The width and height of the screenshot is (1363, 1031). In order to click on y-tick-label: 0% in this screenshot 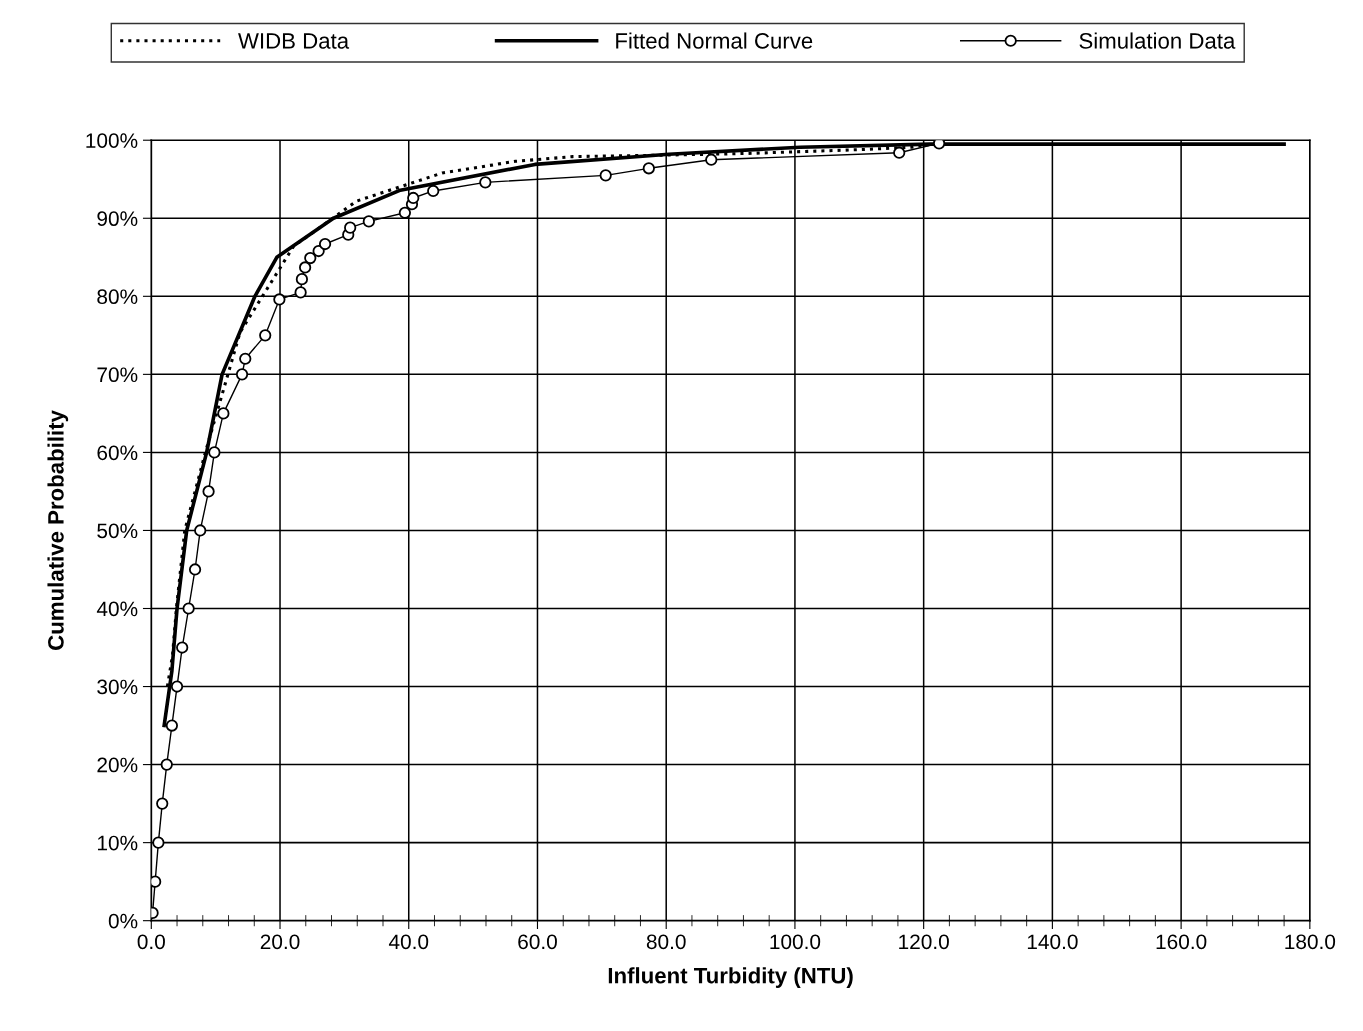, I will do `click(123, 921)`.